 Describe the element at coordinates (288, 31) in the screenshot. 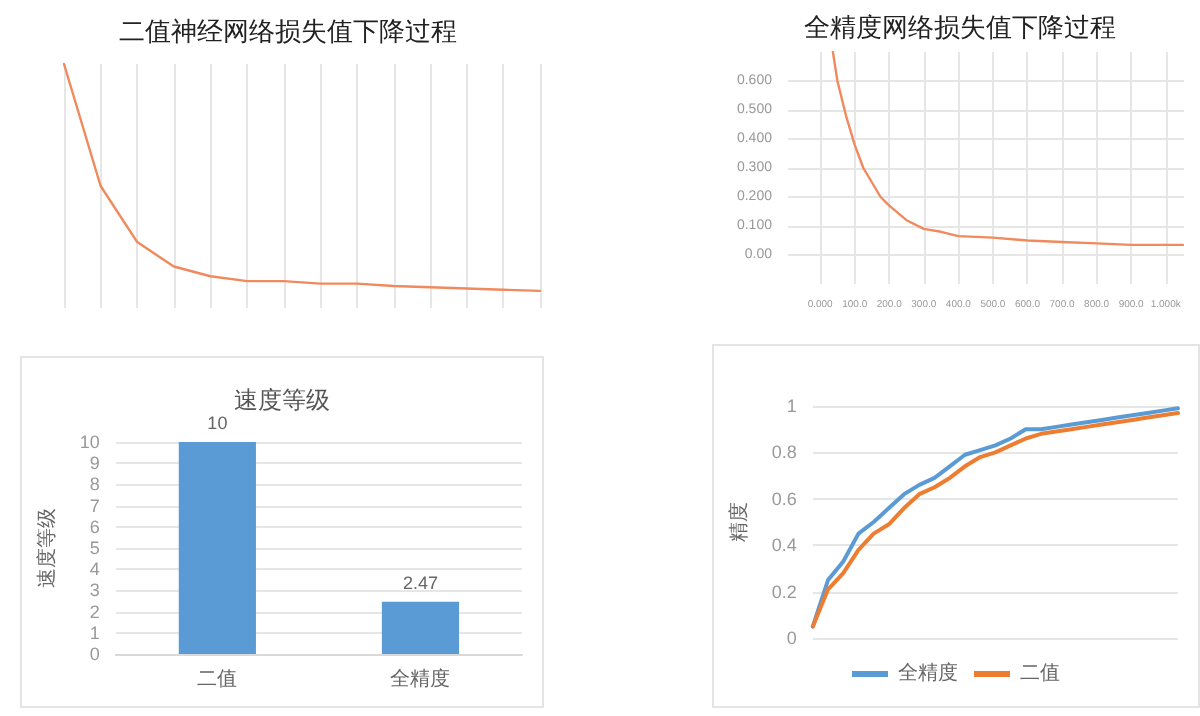

I see `chart-title: 二值神经网络损失值下降过程` at that location.